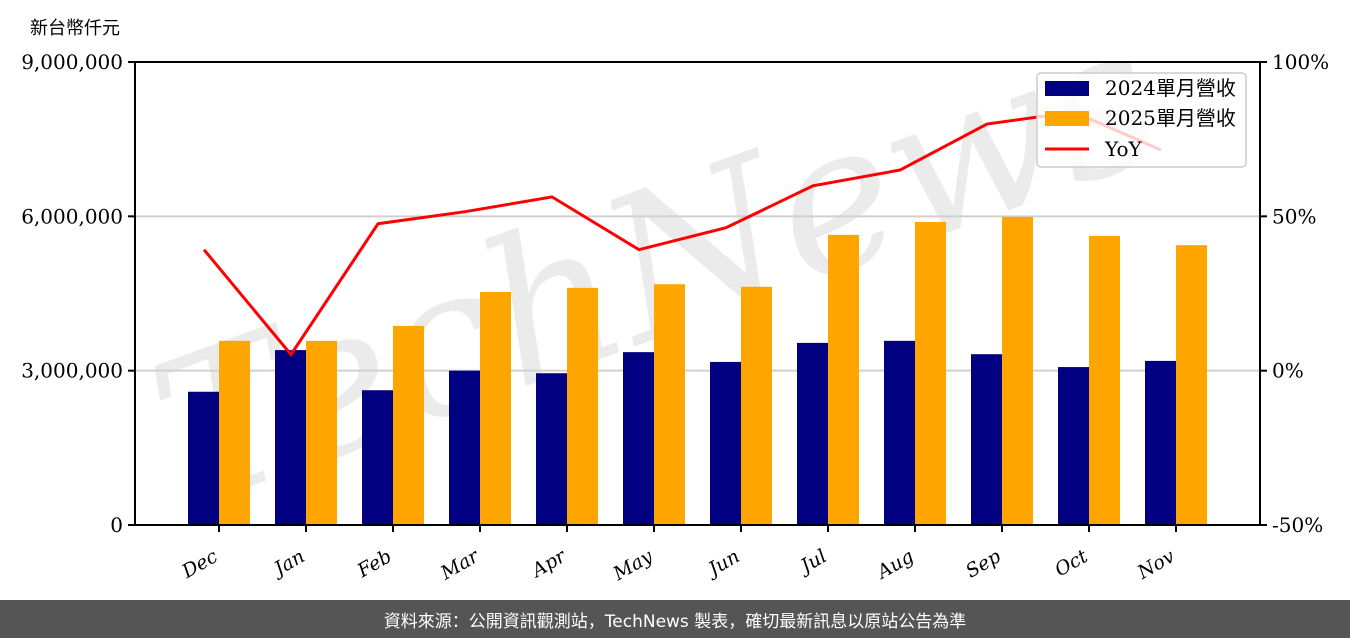  I want to click on x-tick-label: Jun, so click(722, 563).